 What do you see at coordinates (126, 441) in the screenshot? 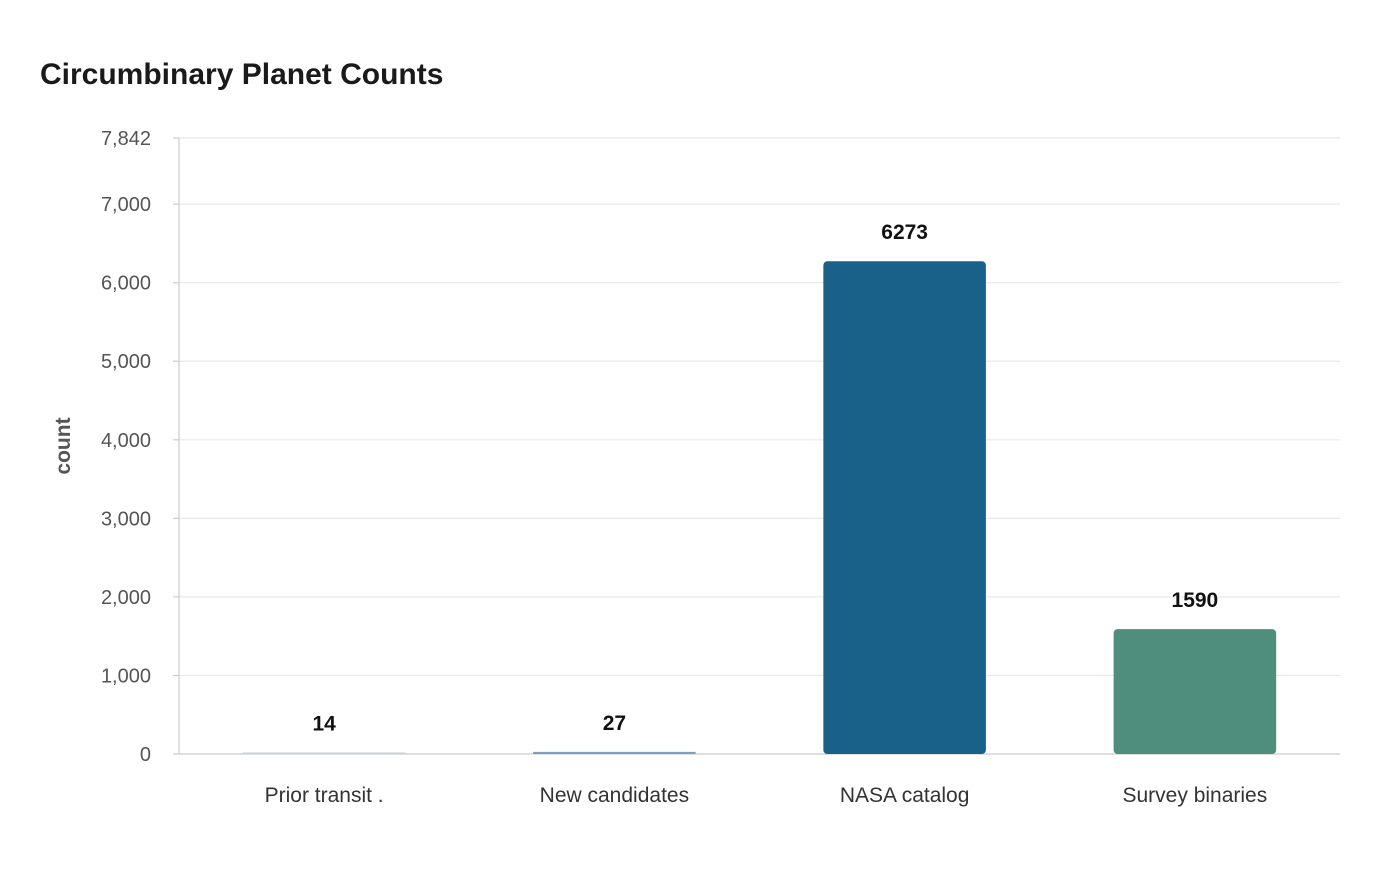
I see `y-tick-label: 4,000` at bounding box center [126, 441].